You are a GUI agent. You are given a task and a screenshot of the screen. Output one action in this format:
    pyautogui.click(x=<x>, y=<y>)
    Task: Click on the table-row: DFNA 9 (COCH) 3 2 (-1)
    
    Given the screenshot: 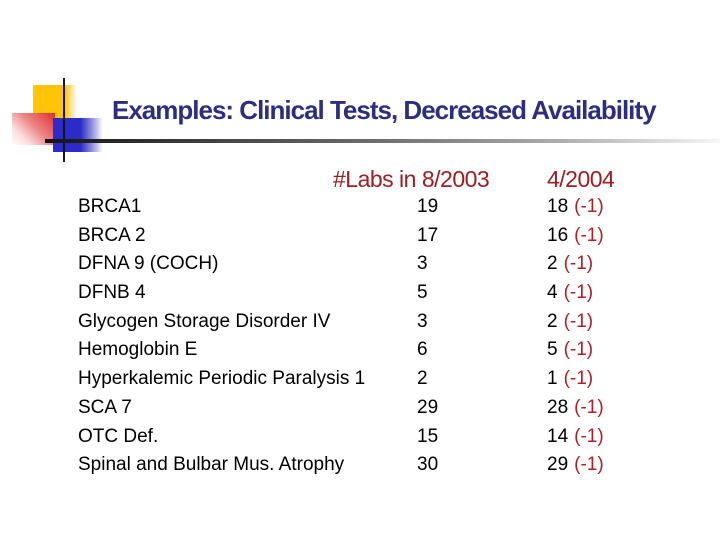 What is the action you would take?
    pyautogui.click(x=380, y=264)
    